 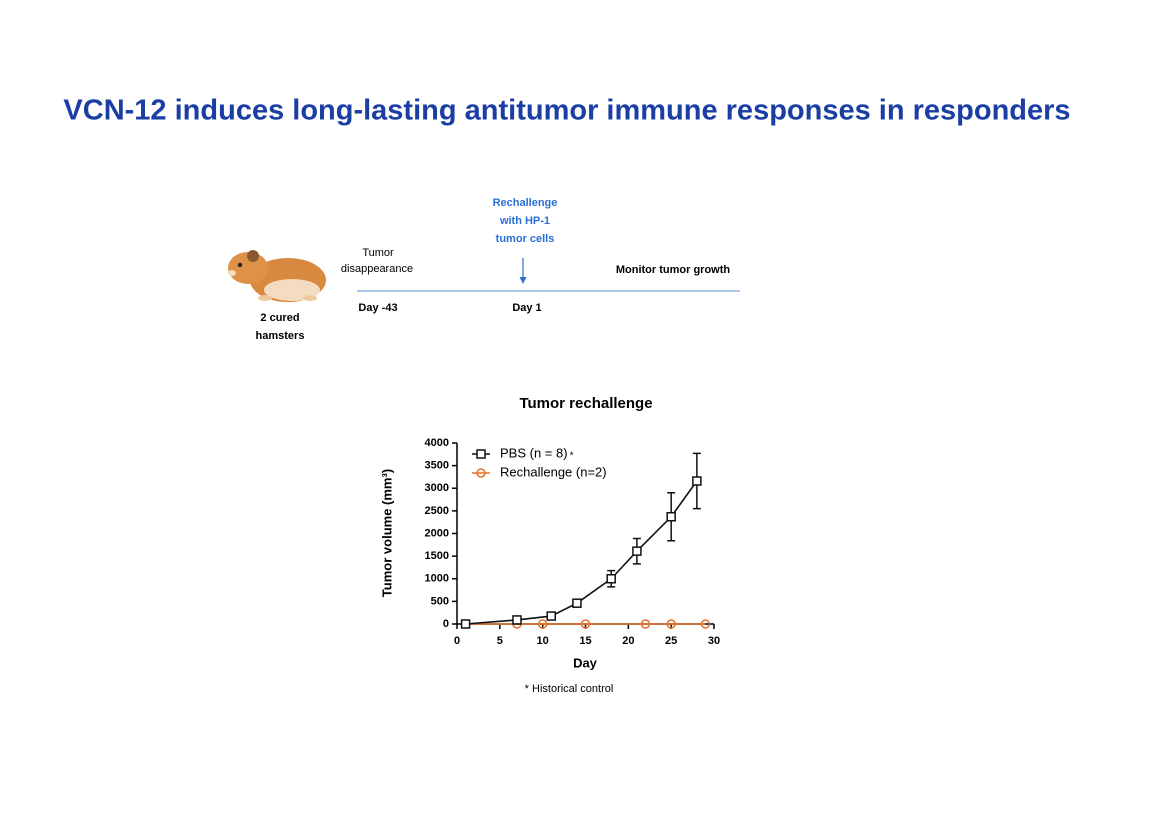 I want to click on series-line, so click(x=581, y=552).